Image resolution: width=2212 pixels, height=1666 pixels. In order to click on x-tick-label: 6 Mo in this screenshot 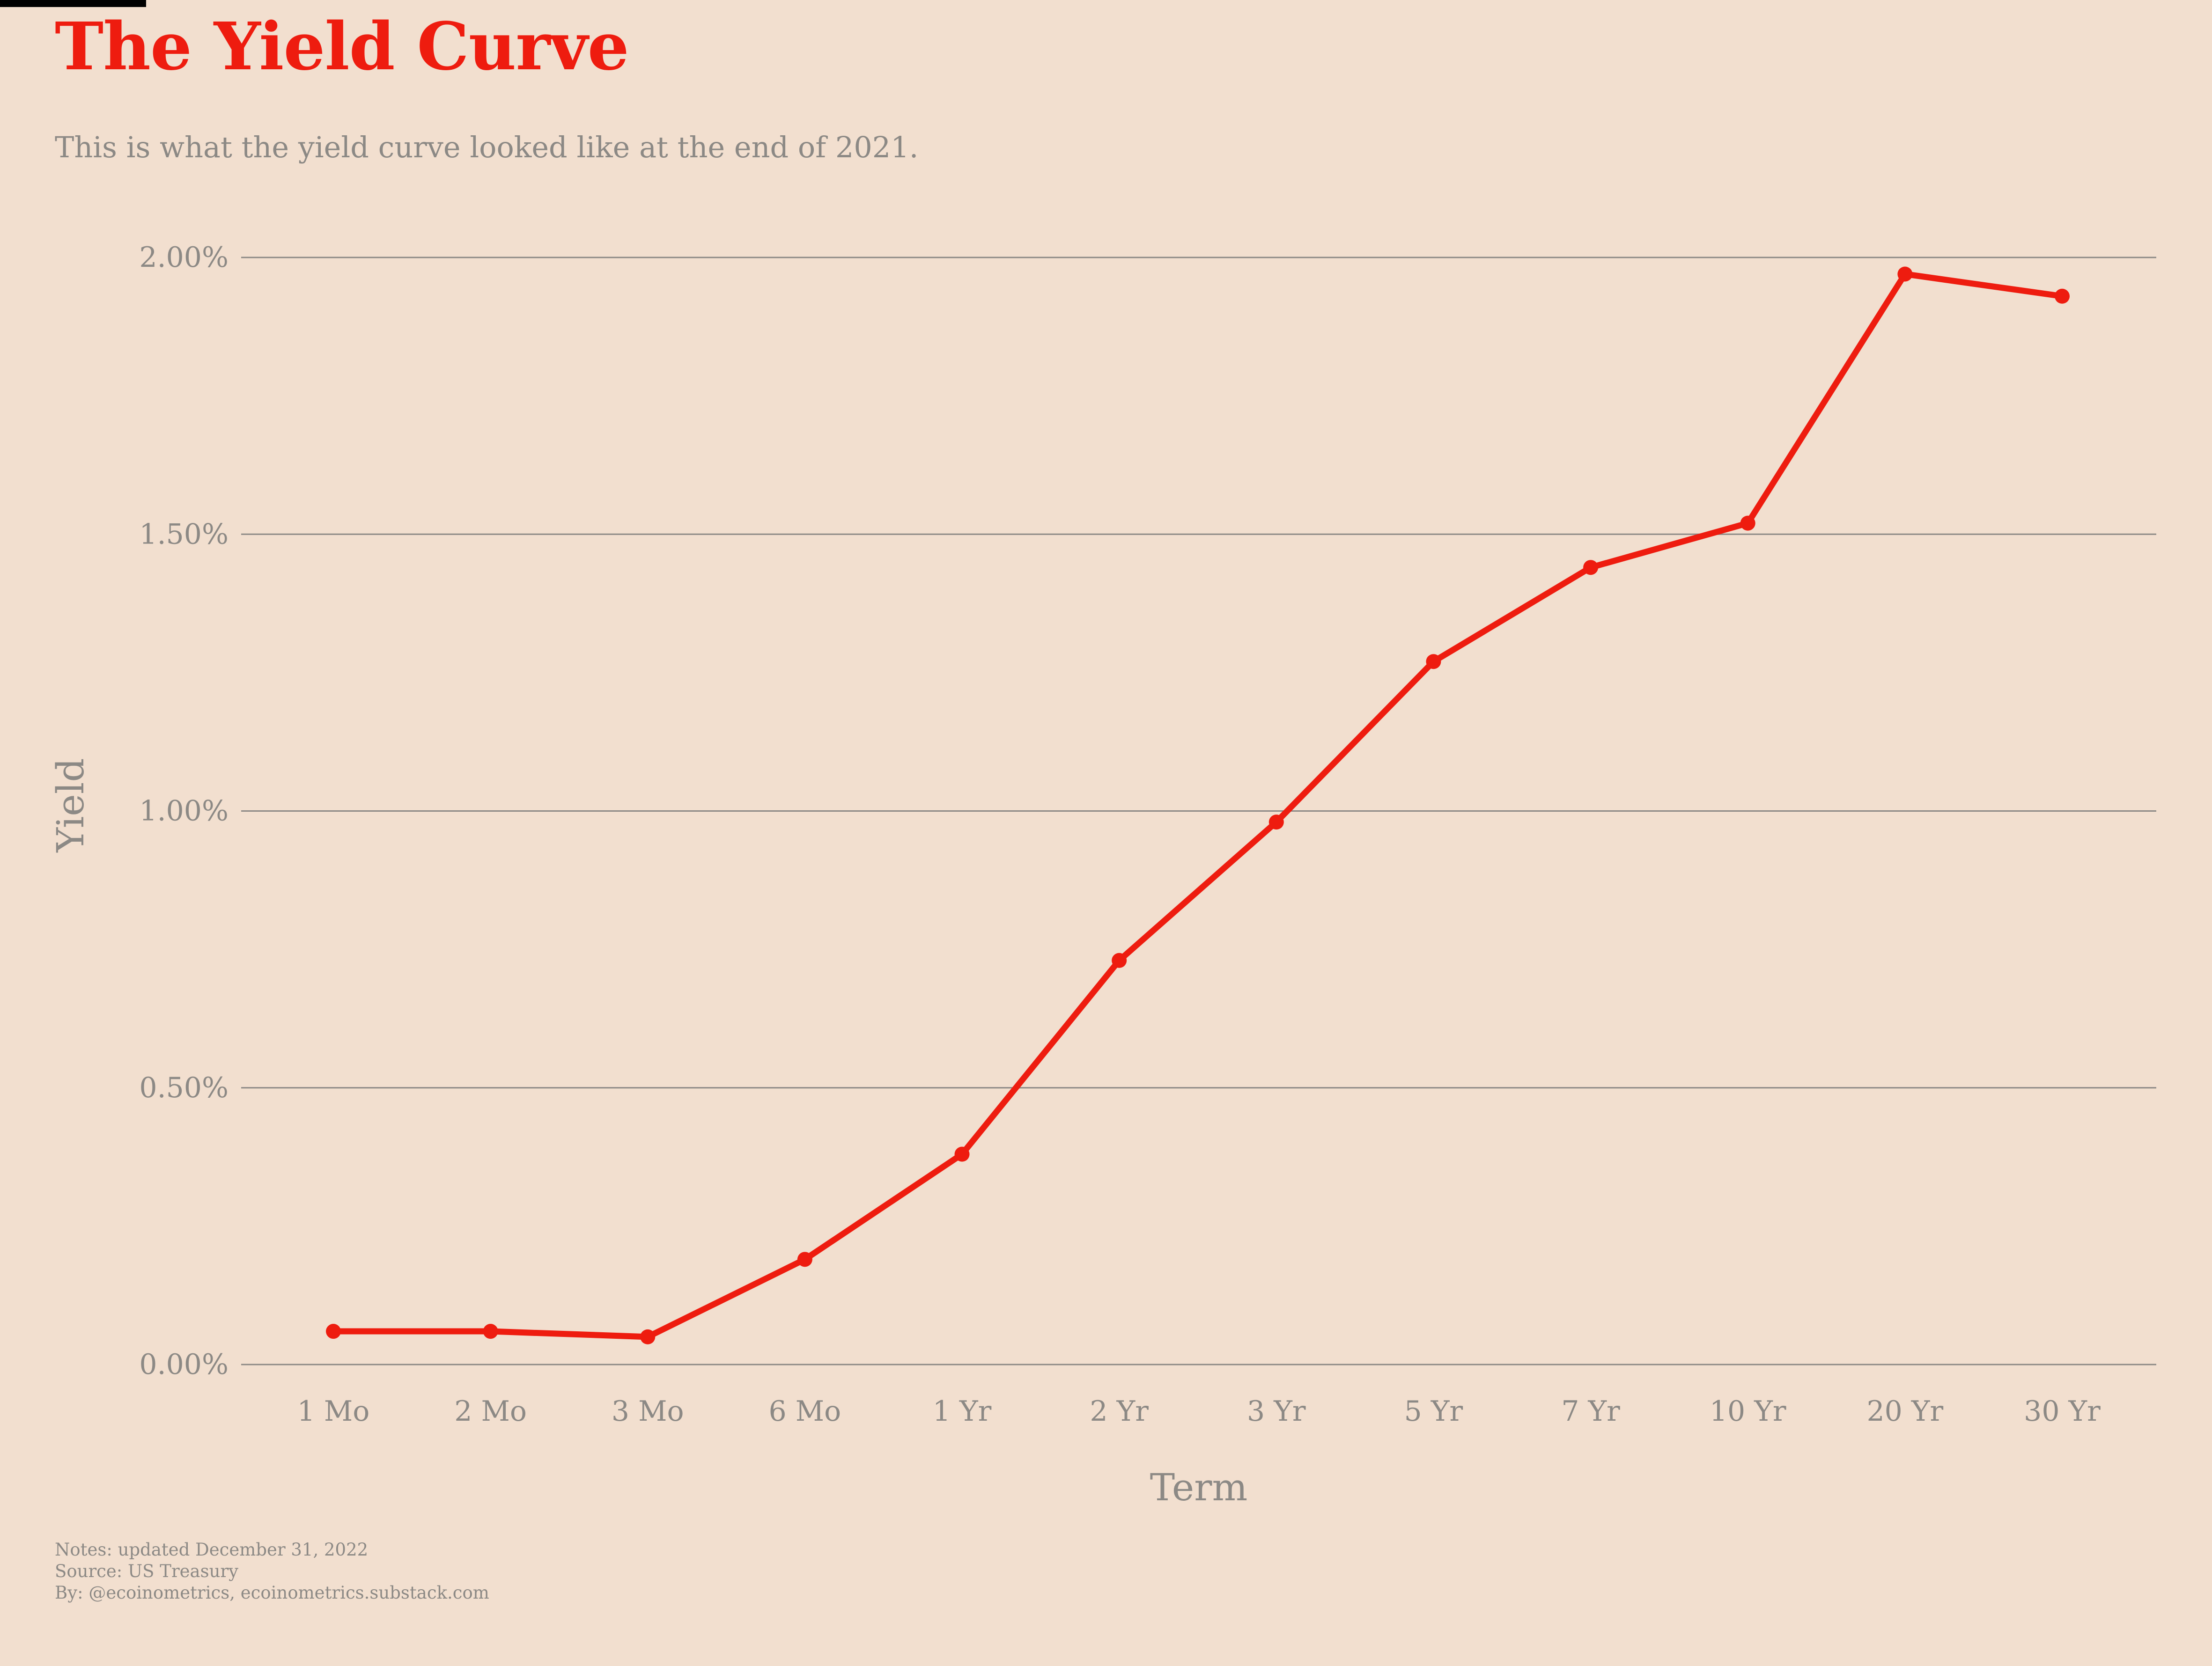, I will do `click(805, 1411)`.